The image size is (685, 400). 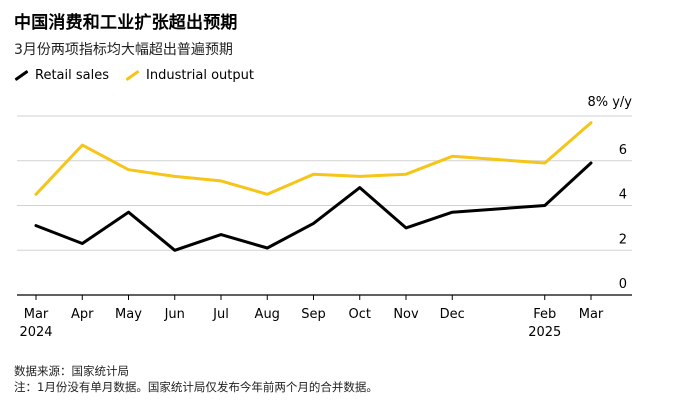 I want to click on y-tick-label-4: 4, so click(x=623, y=195).